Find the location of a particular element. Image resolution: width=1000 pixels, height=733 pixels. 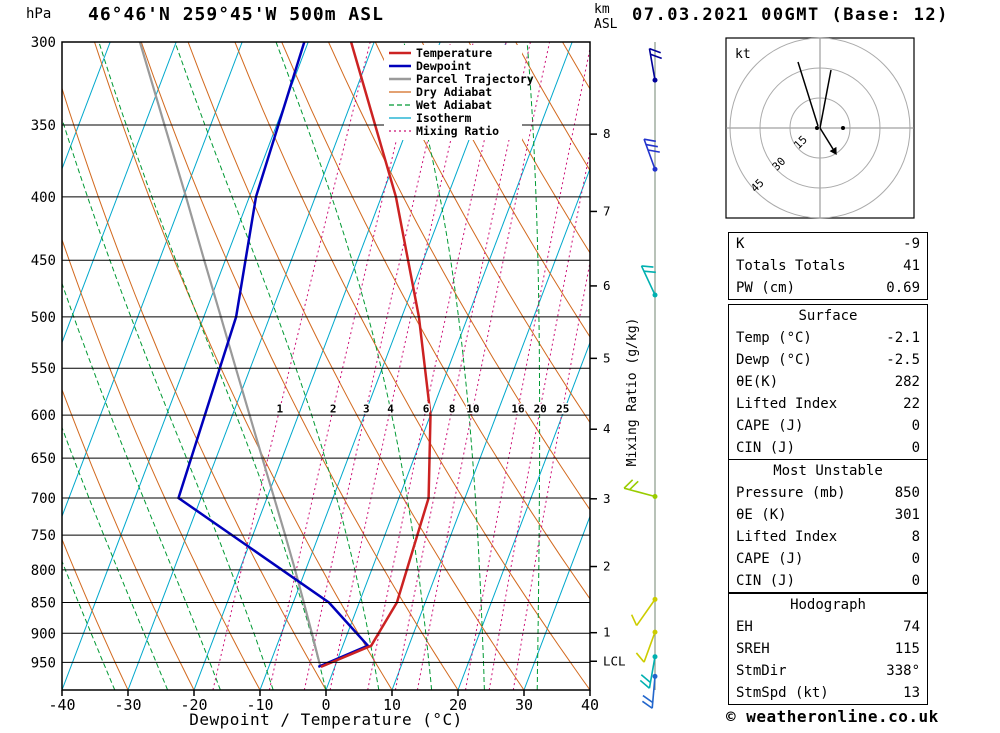

storm-motion-arrow is located at coordinates (826, 138).